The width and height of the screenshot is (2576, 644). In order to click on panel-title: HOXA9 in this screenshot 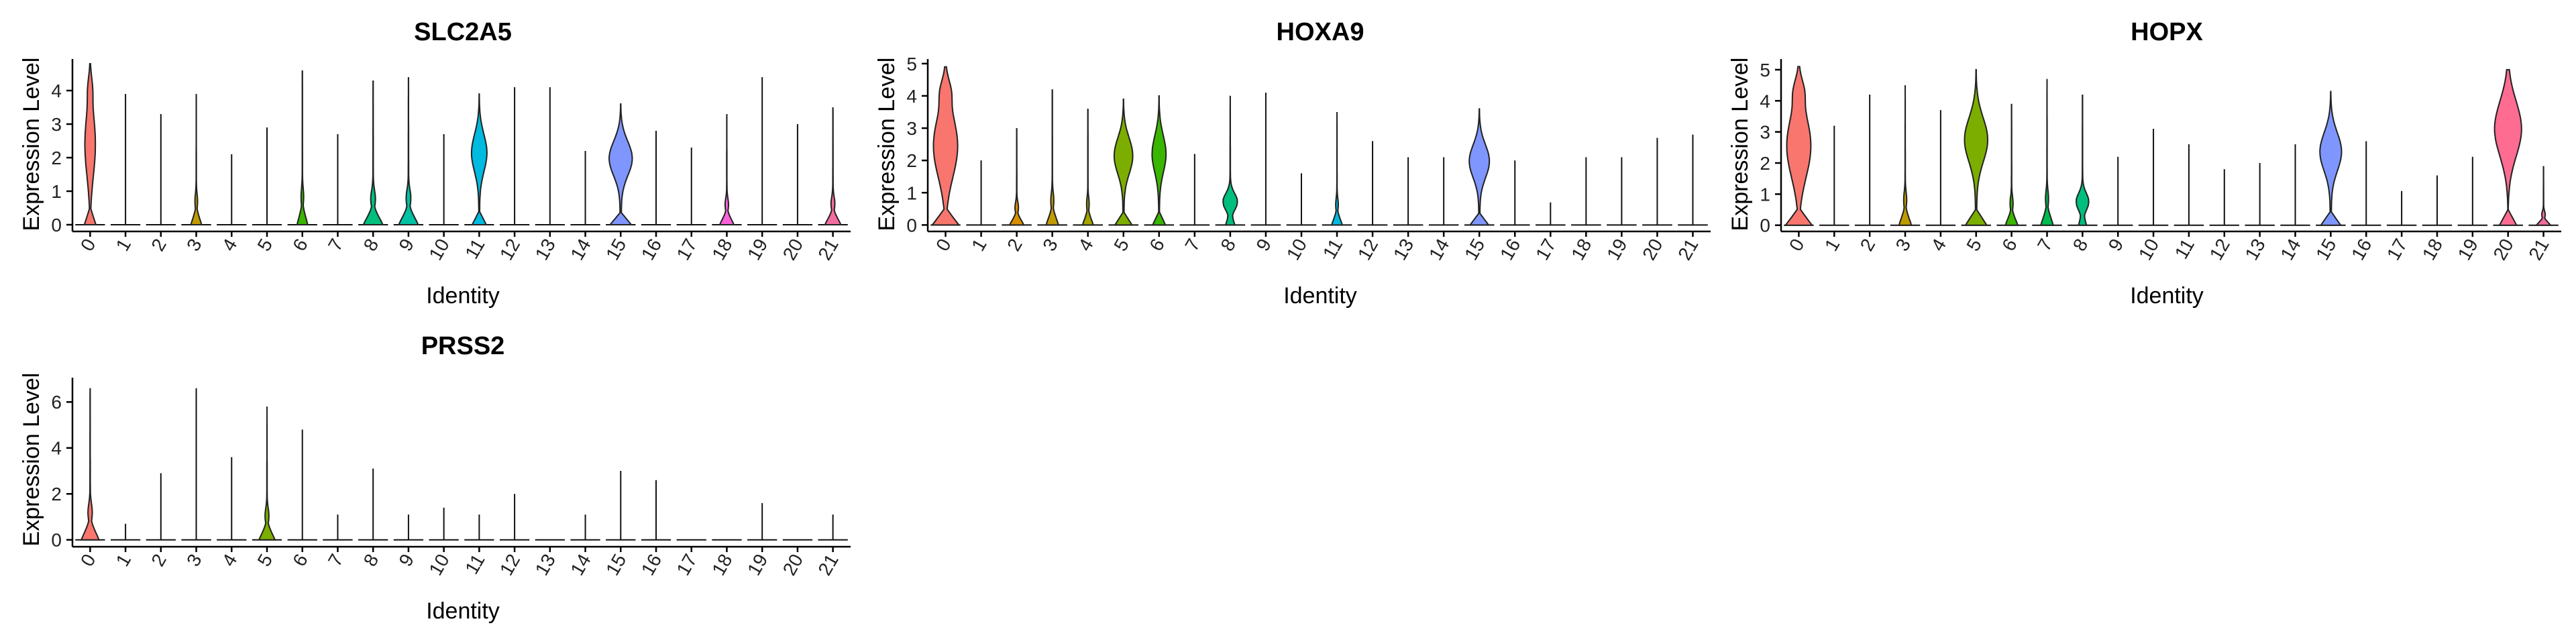, I will do `click(1320, 32)`.